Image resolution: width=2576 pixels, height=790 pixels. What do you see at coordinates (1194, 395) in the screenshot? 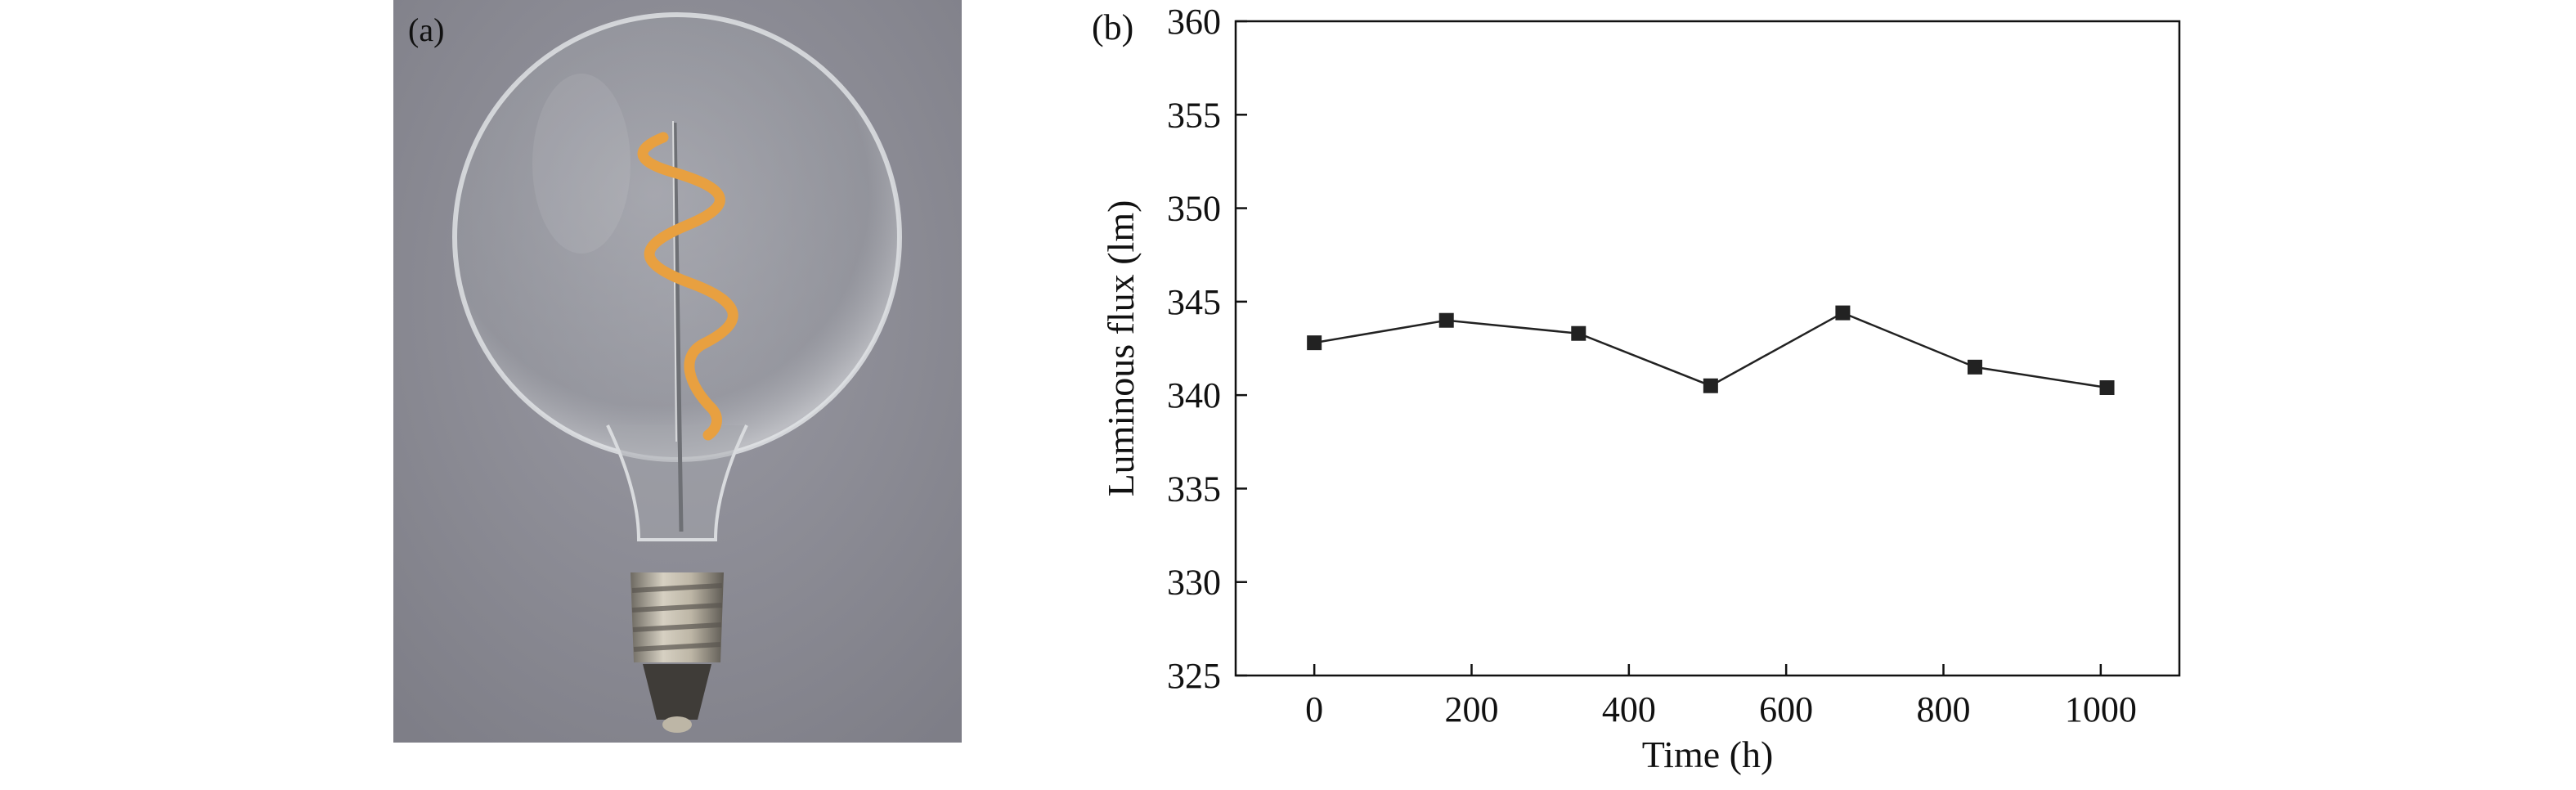
I see `y-tick-label: 340` at bounding box center [1194, 395].